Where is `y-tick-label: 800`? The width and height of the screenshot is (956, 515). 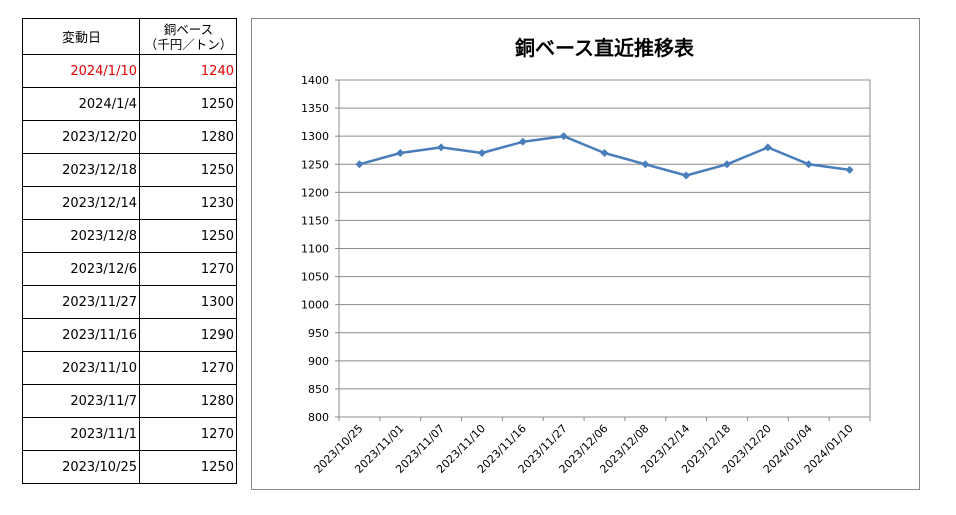
y-tick-label: 800 is located at coordinates (318, 417).